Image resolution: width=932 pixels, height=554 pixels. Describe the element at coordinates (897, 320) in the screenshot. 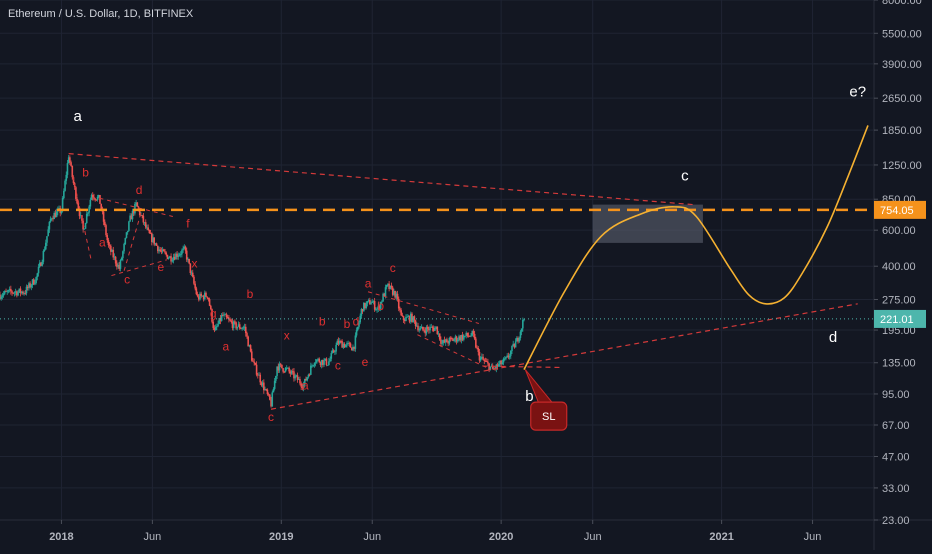

I see `price-tag-label: 221.01` at that location.